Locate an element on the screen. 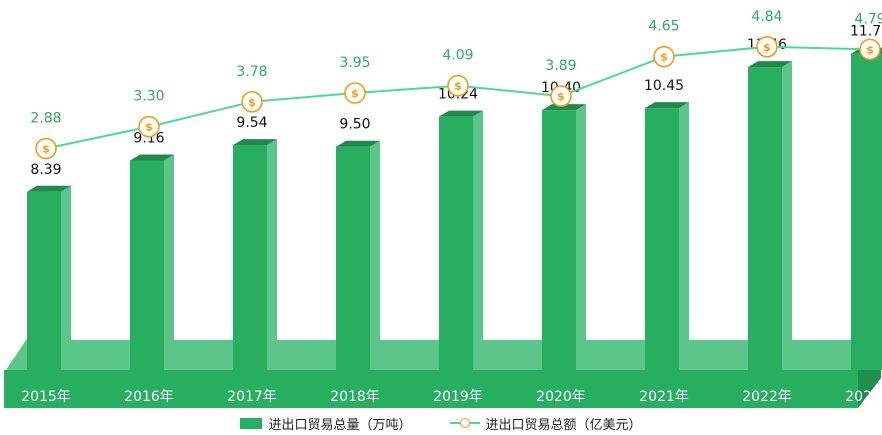 This screenshot has height=435, width=882. bar-value-label: 9.50 is located at coordinates (354, 125).